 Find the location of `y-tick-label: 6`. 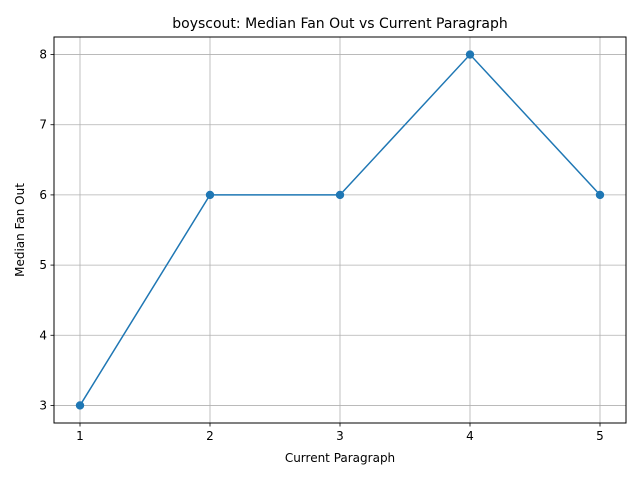

y-tick-label: 6 is located at coordinates (43, 195).